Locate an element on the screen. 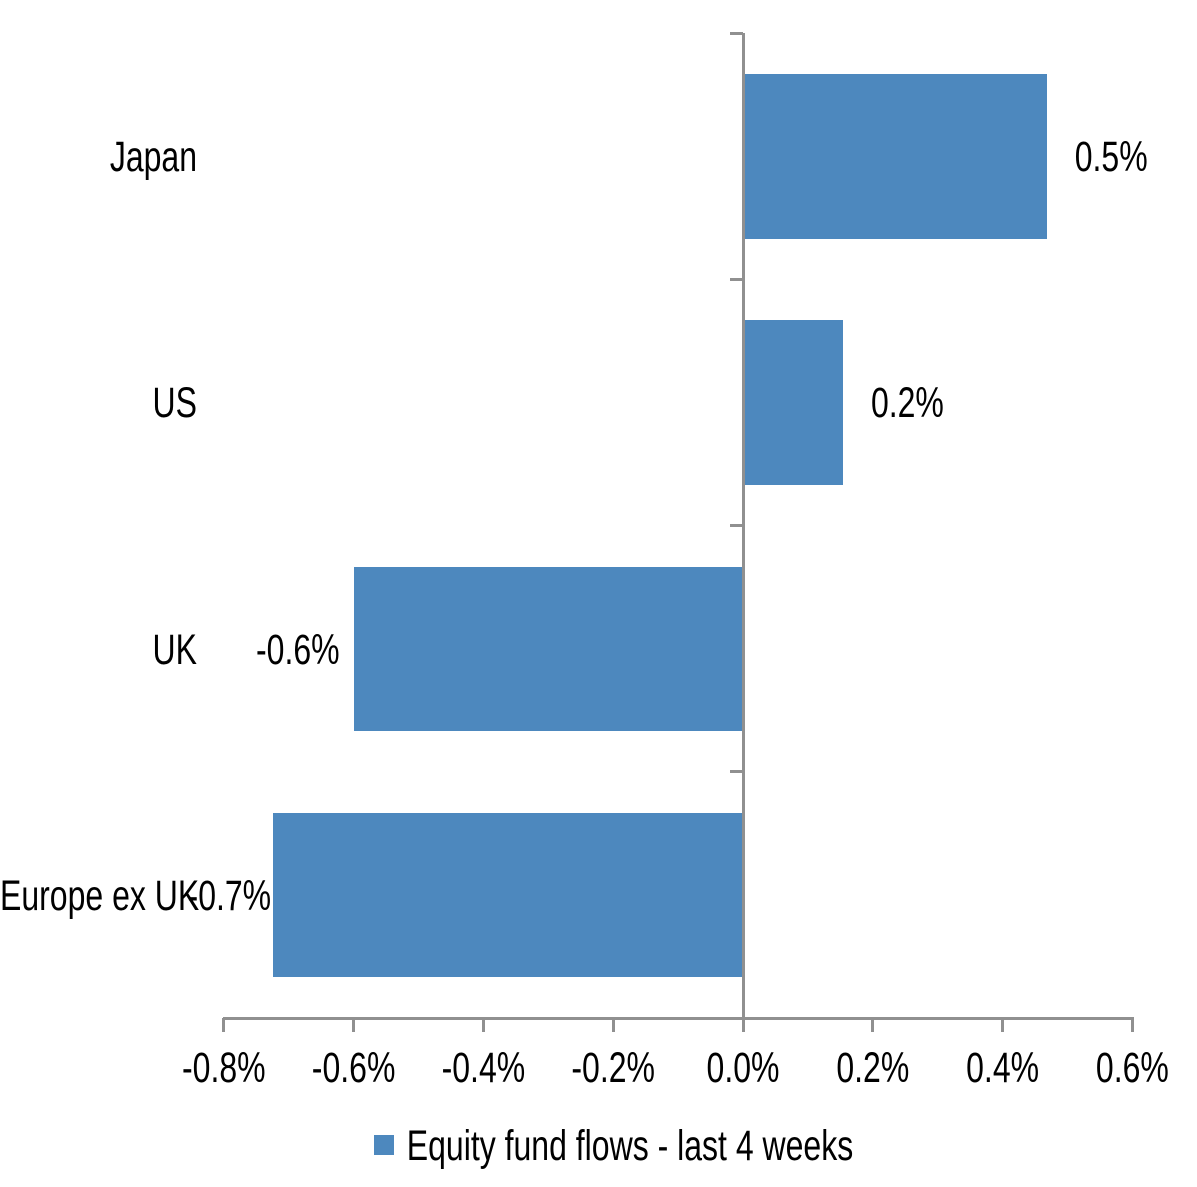  x-tick-label: -0.4% is located at coordinates (483, 1067).